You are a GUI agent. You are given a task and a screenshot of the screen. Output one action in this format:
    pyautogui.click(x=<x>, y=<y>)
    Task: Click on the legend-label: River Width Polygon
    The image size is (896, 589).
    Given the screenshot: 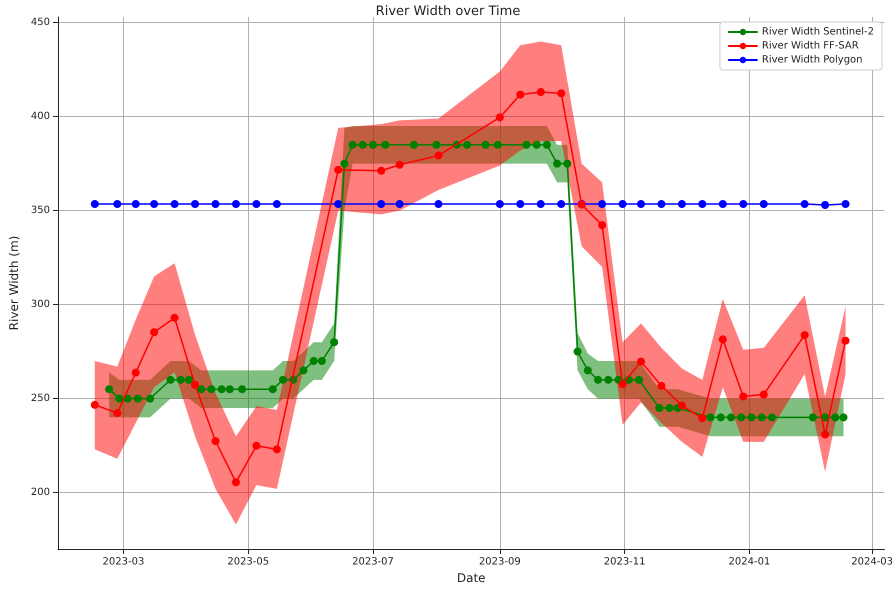 What is the action you would take?
    pyautogui.click(x=812, y=60)
    